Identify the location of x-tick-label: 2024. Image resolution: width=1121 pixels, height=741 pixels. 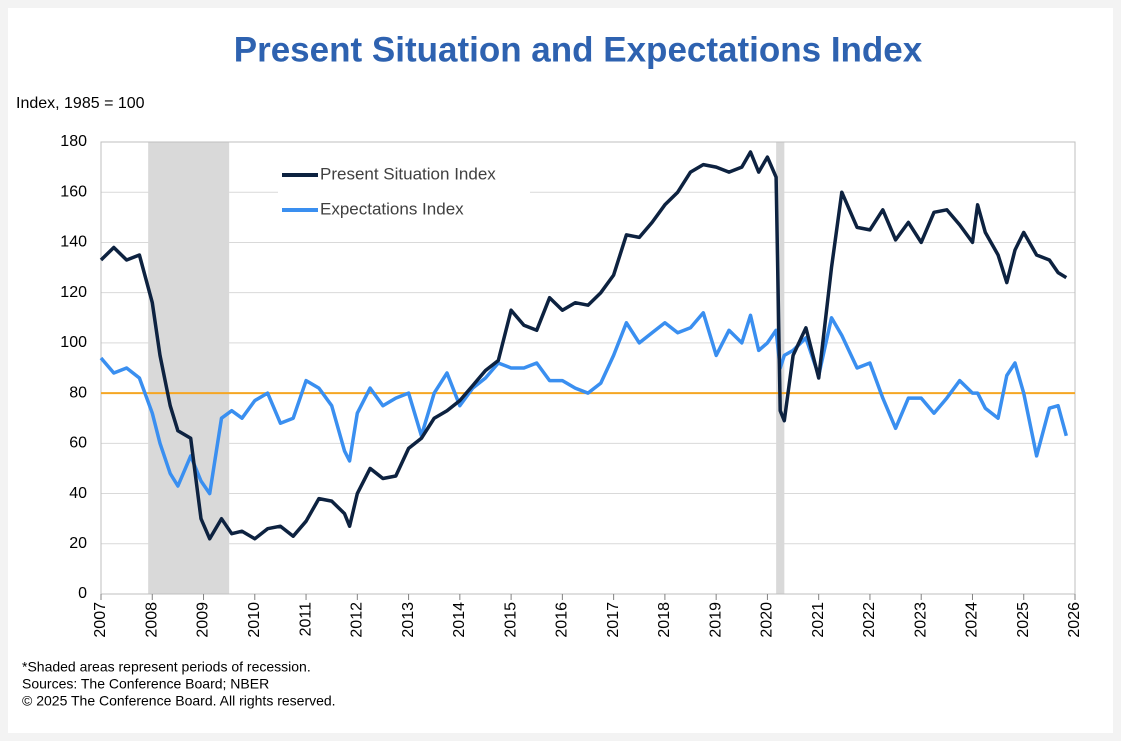
(972, 620).